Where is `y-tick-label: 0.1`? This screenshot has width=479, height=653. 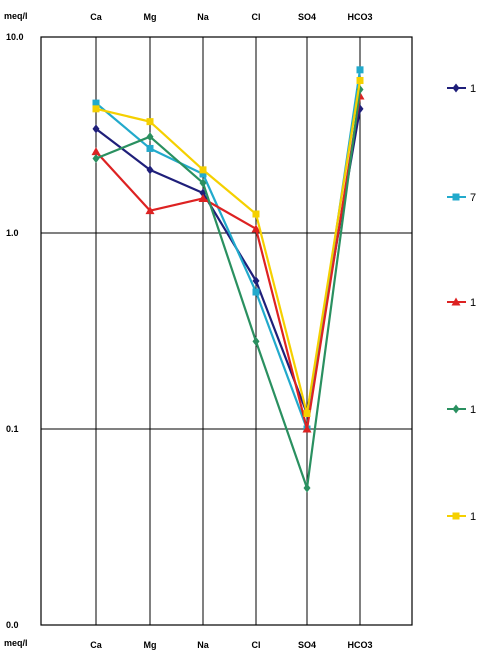 y-tick-label: 0.1 is located at coordinates (12, 429).